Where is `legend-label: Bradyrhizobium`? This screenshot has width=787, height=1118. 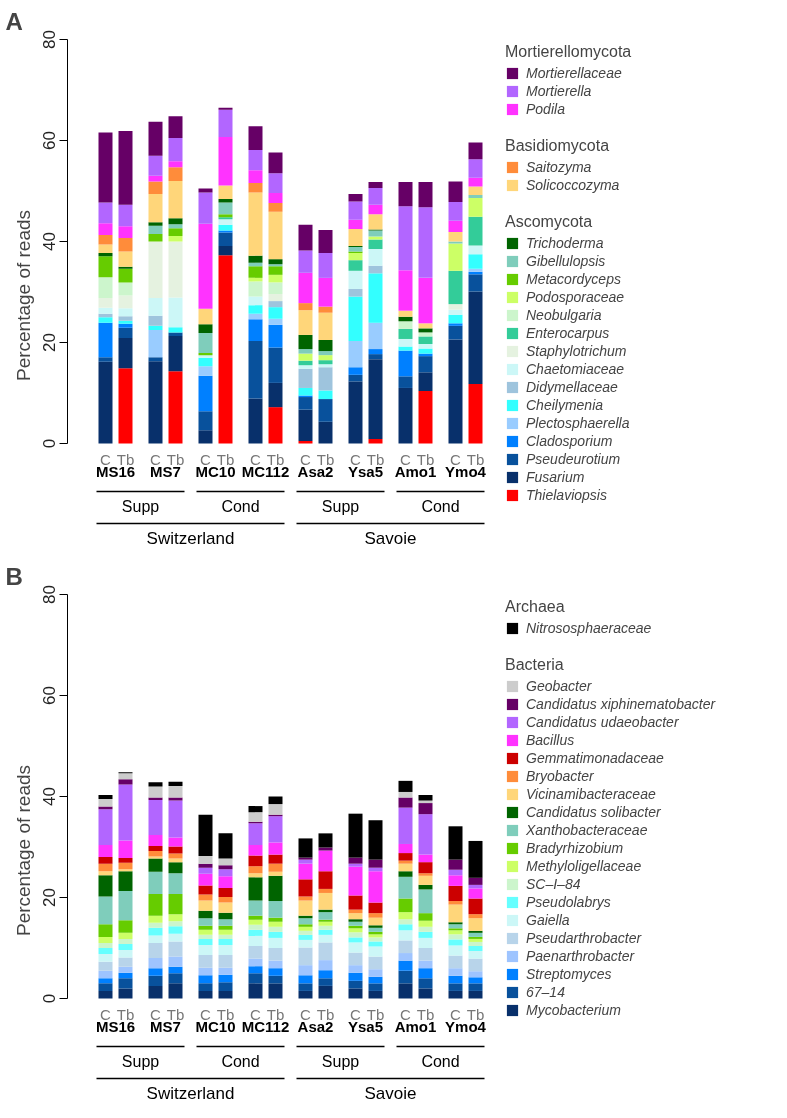
legend-label: Bradyrhizobium is located at coordinates (575, 848).